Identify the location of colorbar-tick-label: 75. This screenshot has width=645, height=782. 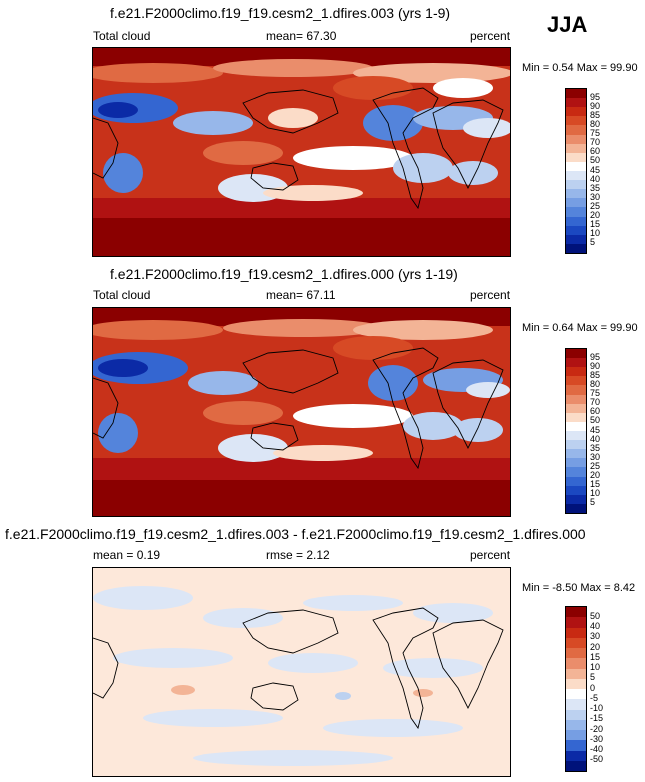
(595, 133).